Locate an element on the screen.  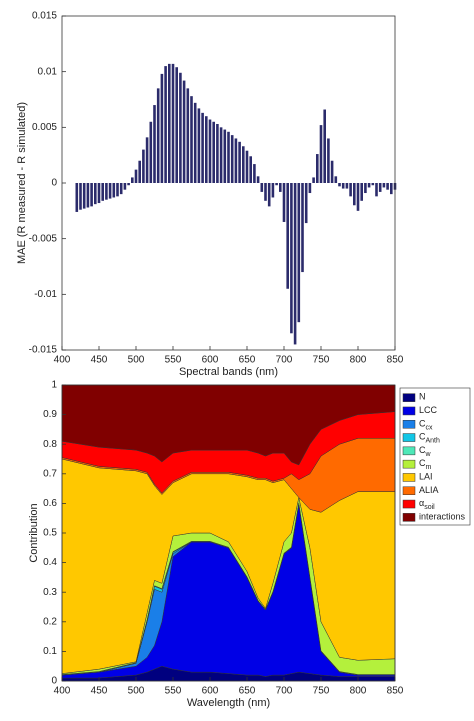
y-tick-label: 0.7 is located at coordinates (50, 473).